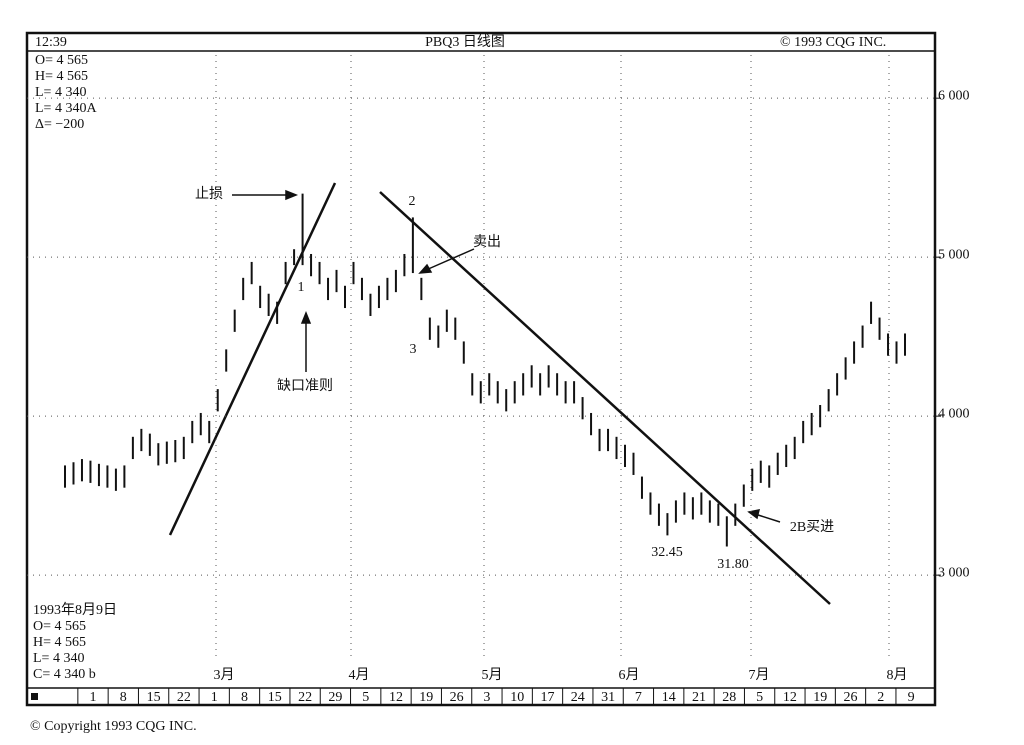  I want to click on month-label: 3月, so click(224, 675).